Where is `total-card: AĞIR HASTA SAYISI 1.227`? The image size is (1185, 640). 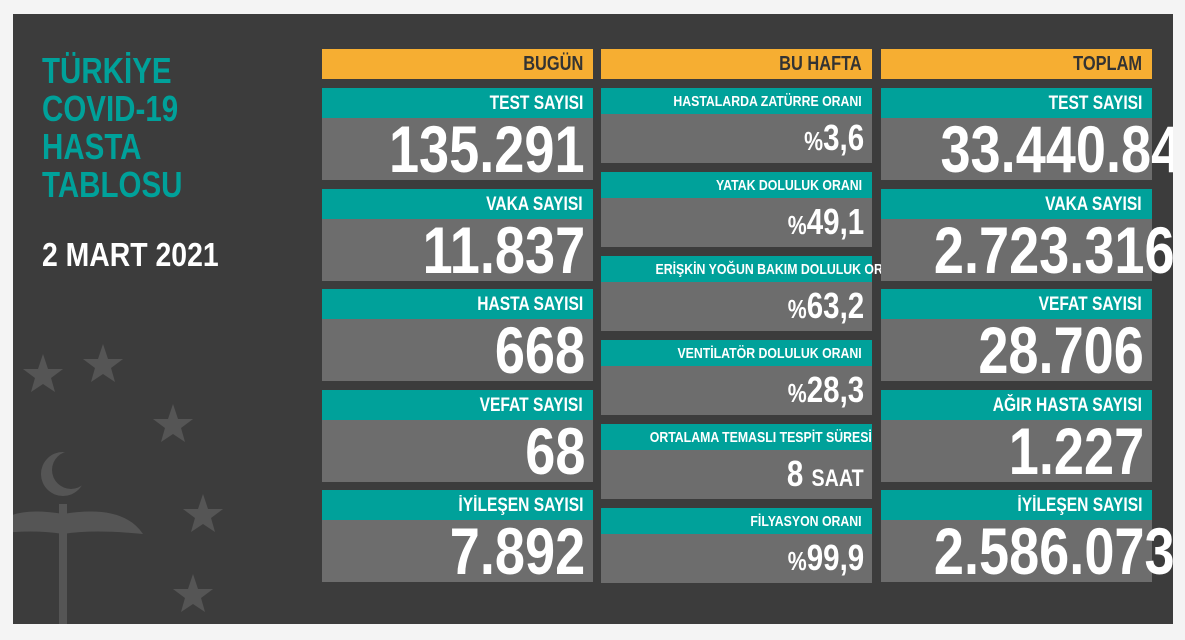 total-card: AĞIR HASTA SAYISI 1.227 is located at coordinates (1016, 436).